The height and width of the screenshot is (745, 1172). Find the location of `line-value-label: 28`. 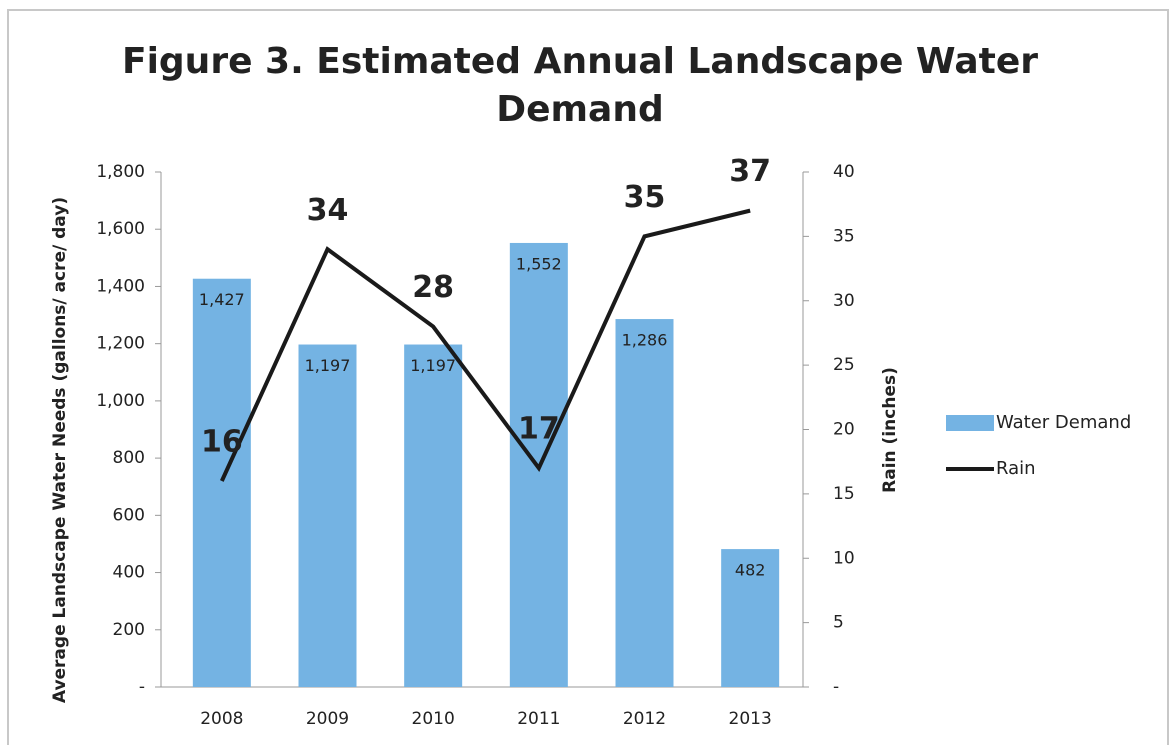

line-value-label: 28 is located at coordinates (433, 287).